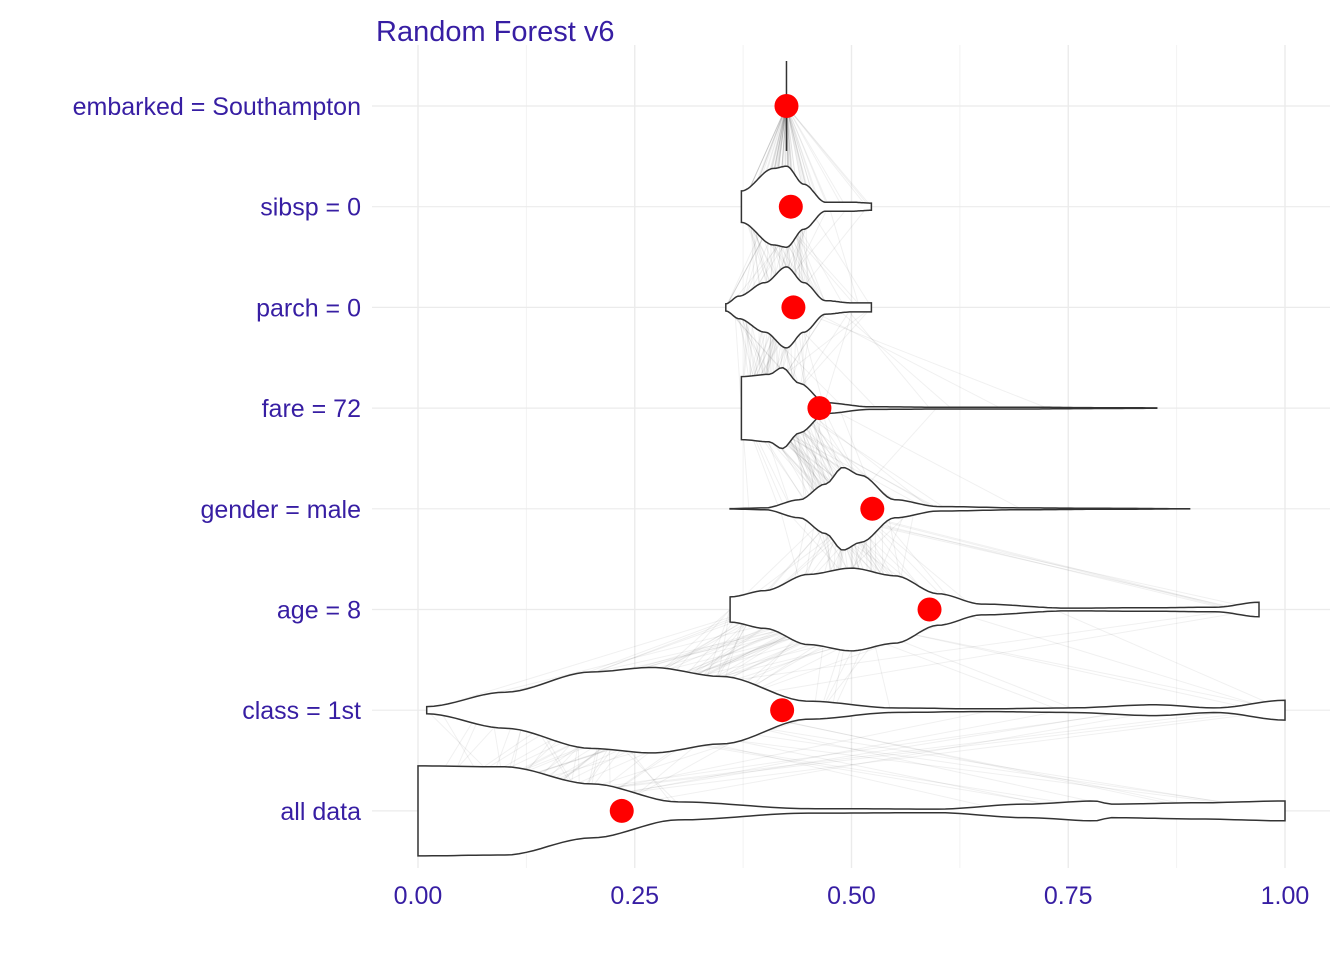  What do you see at coordinates (1285, 896) in the screenshot?
I see `x-tick-label: 1.00` at bounding box center [1285, 896].